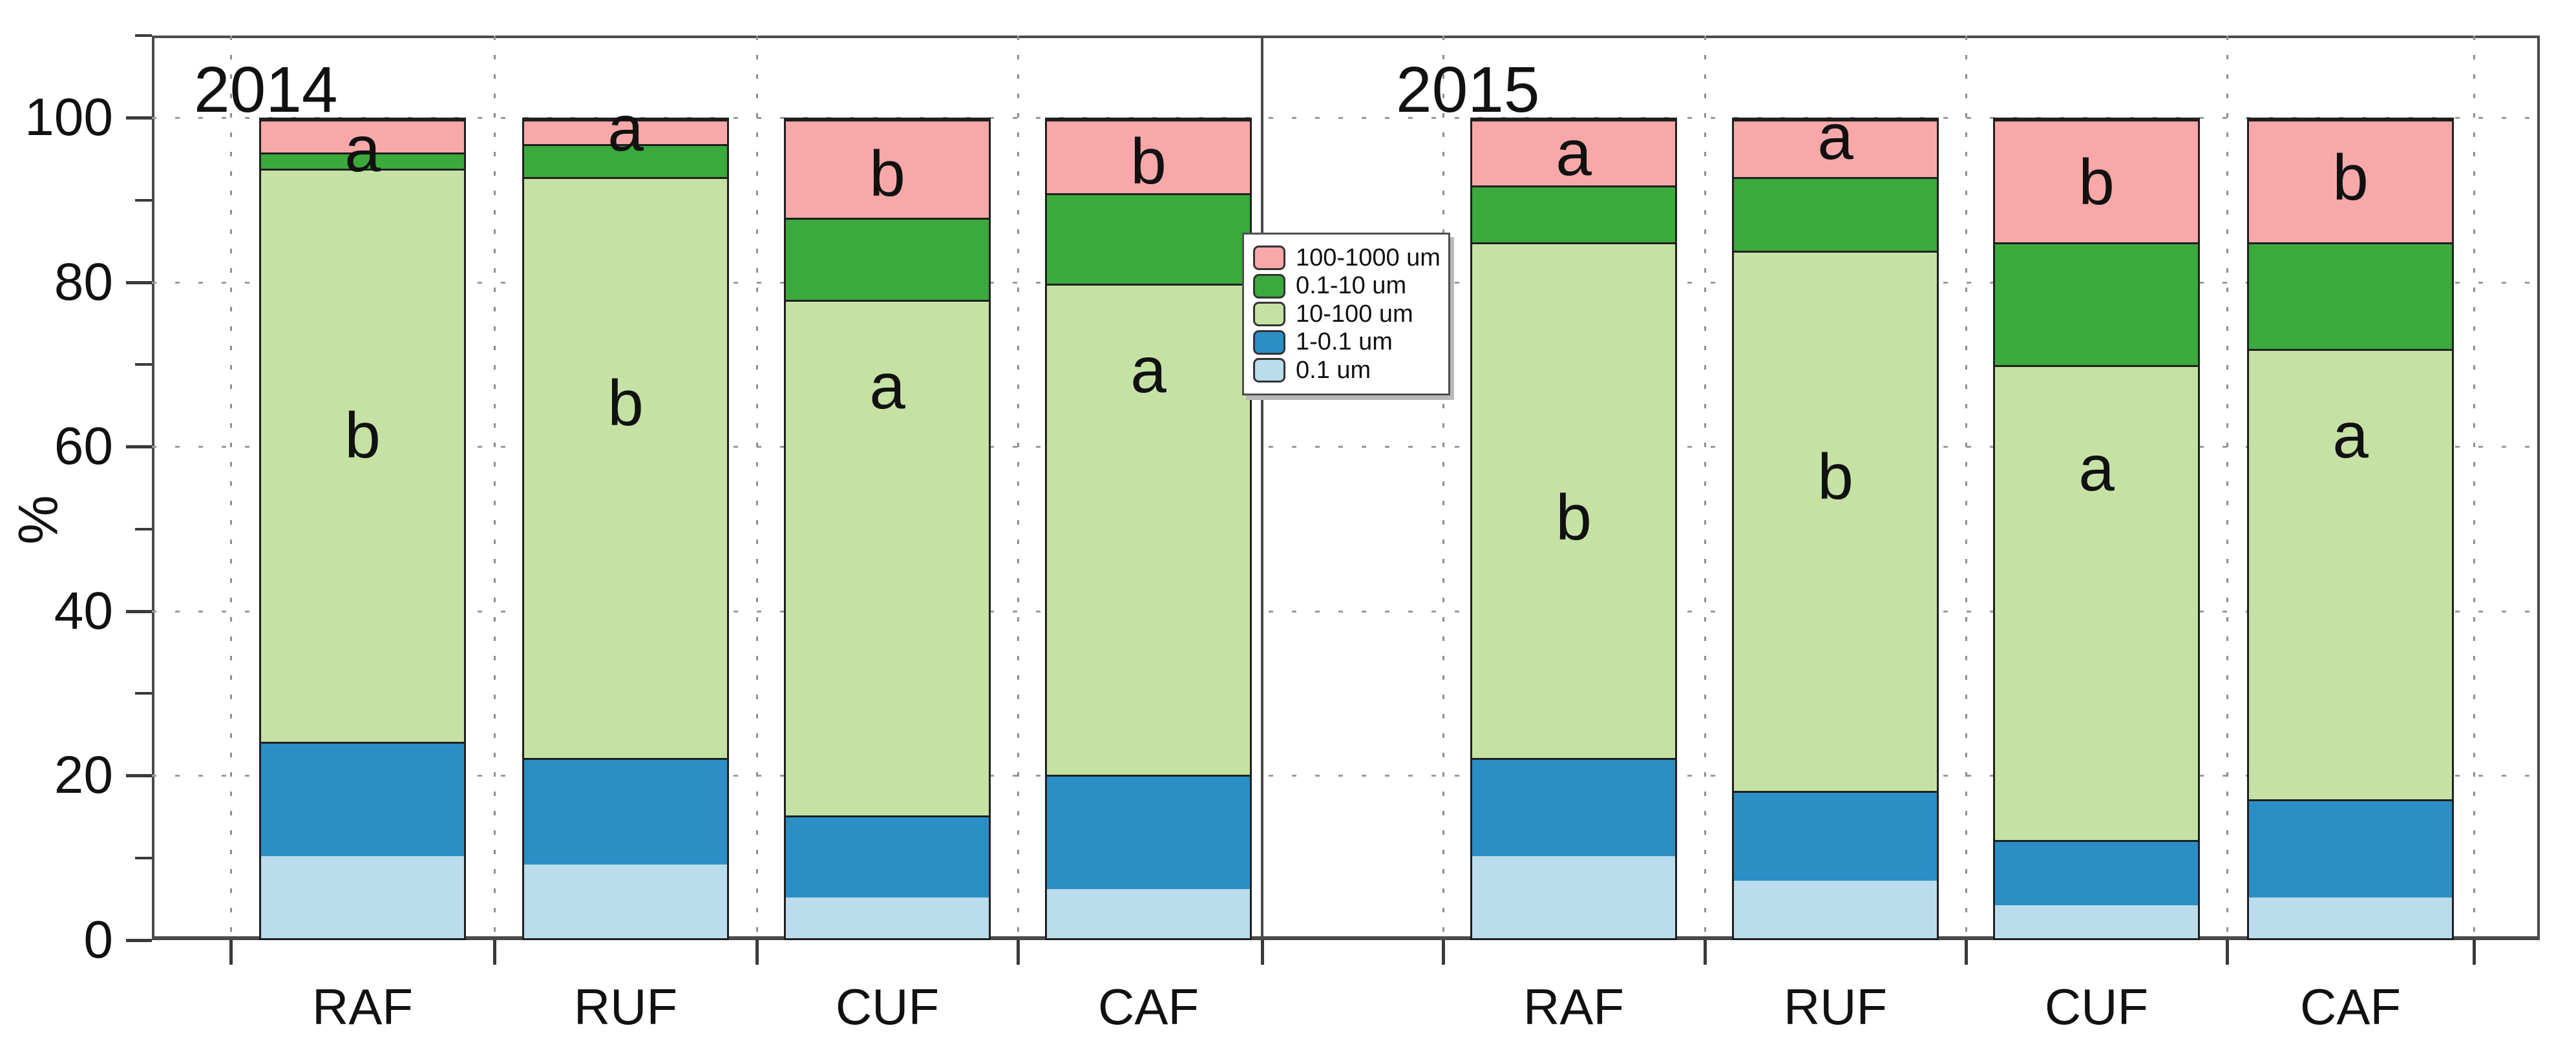  What do you see at coordinates (83, 611) in the screenshot?
I see `y-tick-label: 40` at bounding box center [83, 611].